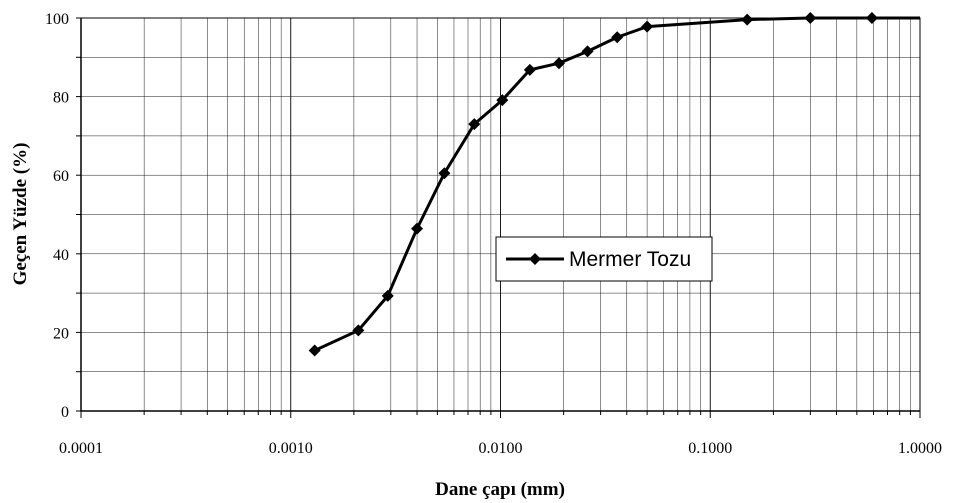 This screenshot has width=961, height=503. What do you see at coordinates (81, 448) in the screenshot?
I see `x-tick-label: 0.0001` at bounding box center [81, 448].